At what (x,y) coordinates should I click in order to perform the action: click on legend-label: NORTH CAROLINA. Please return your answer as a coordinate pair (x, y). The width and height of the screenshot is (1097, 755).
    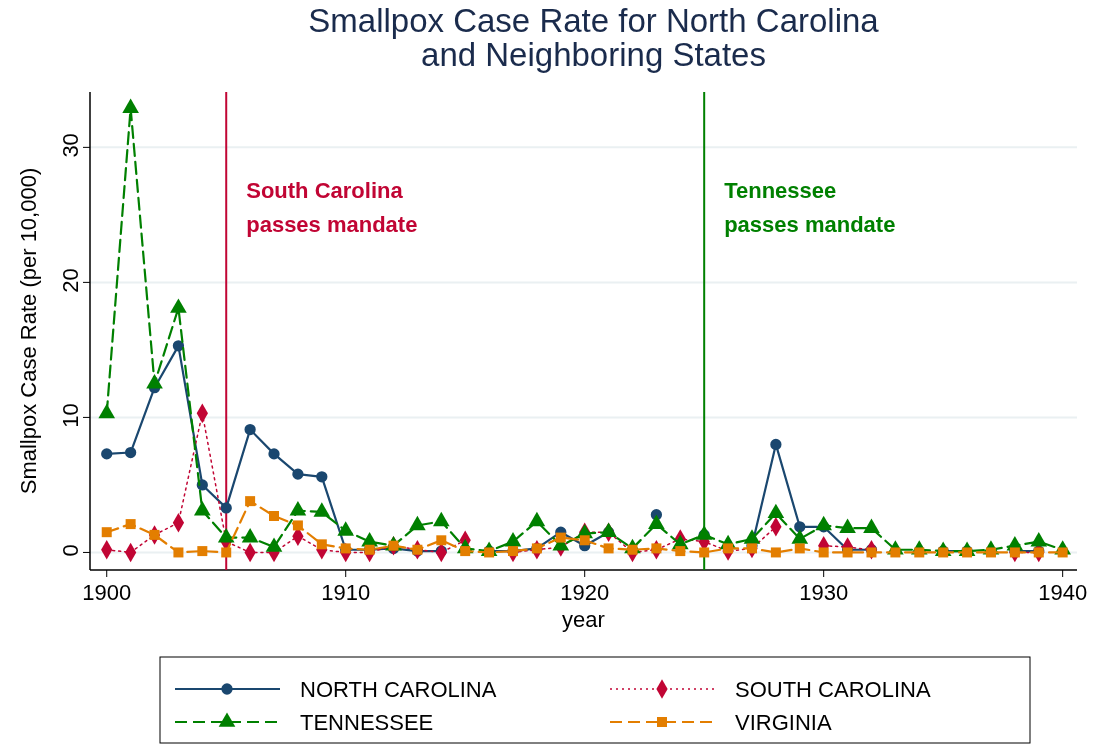
    Looking at the image, I should click on (398, 689).